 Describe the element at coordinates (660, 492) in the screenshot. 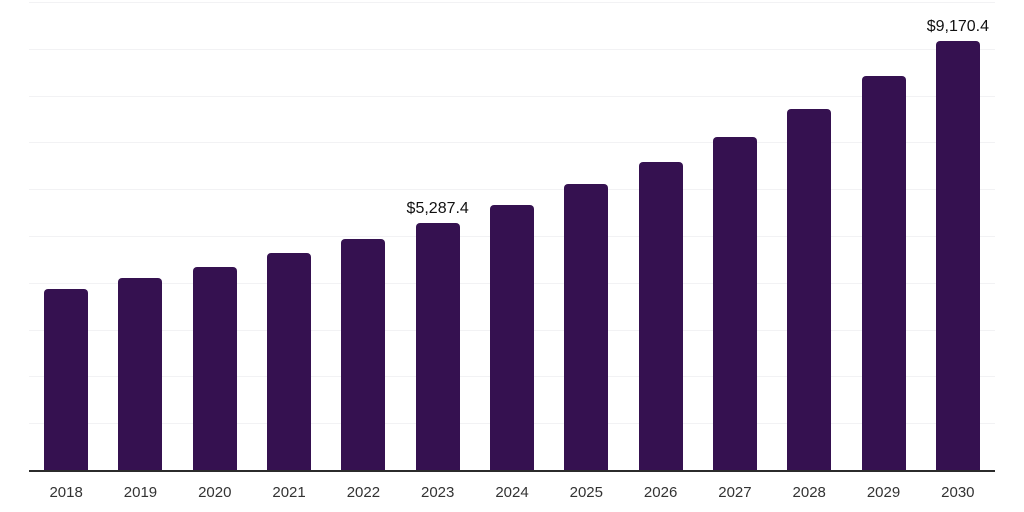

I see `x-tick-label-2026: 2026` at that location.